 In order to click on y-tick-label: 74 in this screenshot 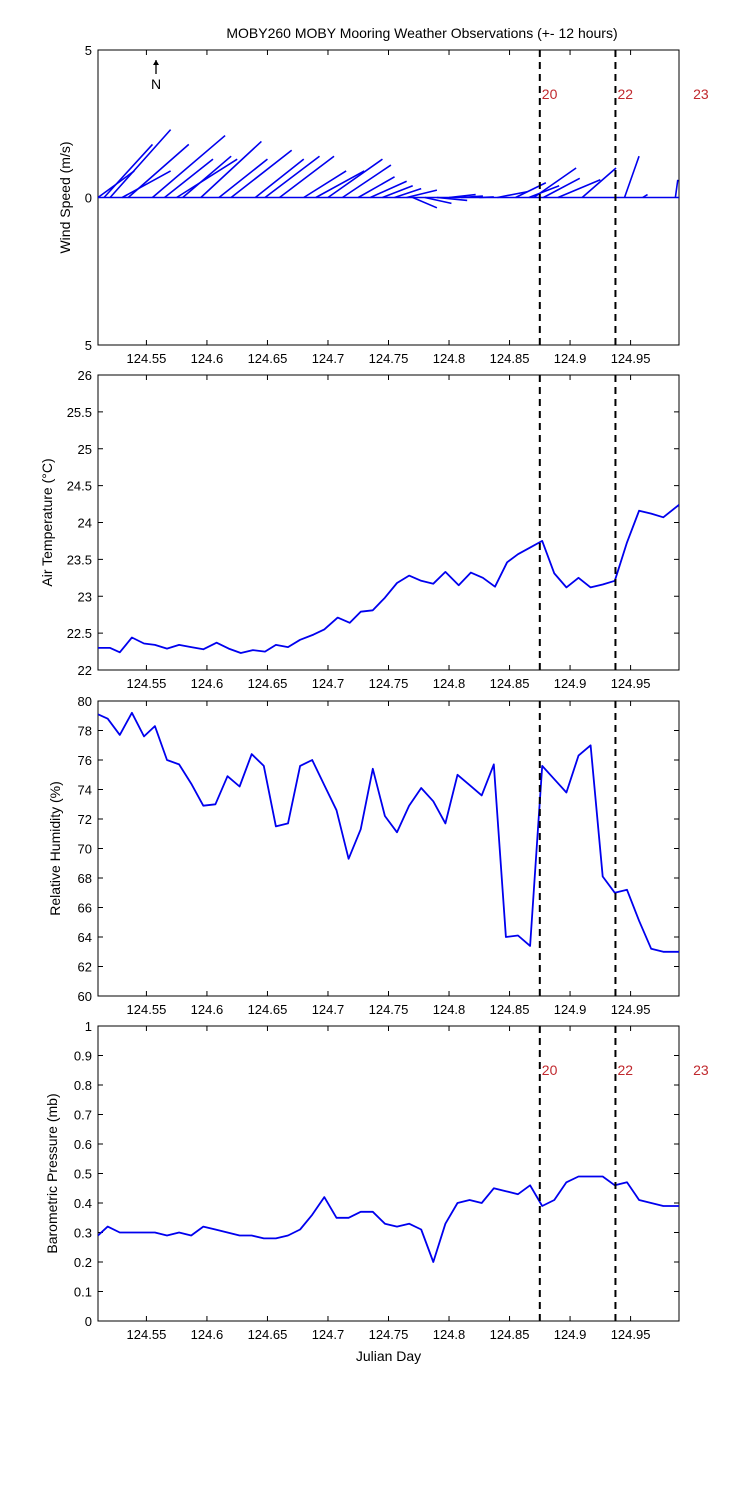, I will do `click(85, 790)`.